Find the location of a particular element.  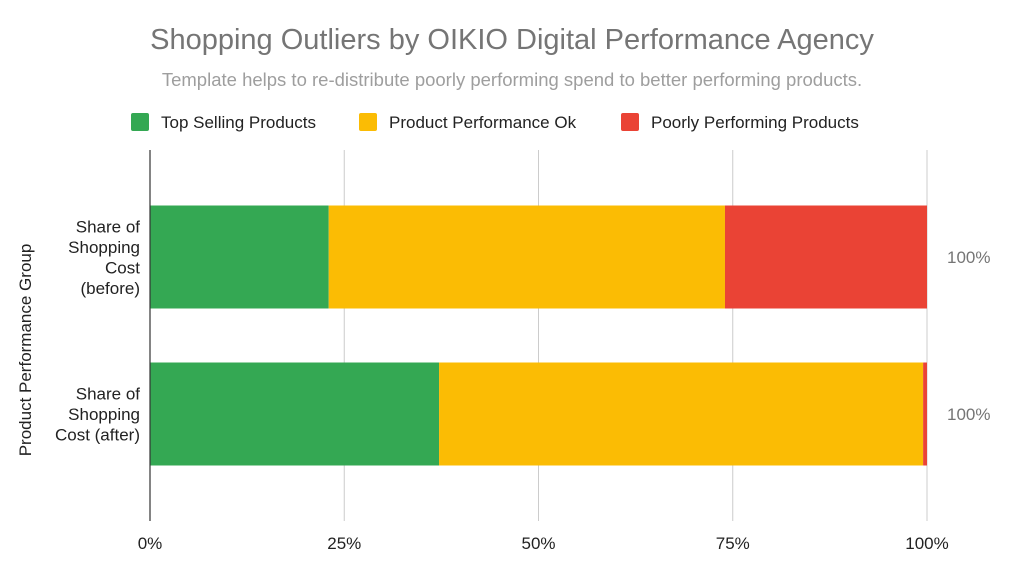

x-tick-label: 0% is located at coordinates (150, 543).